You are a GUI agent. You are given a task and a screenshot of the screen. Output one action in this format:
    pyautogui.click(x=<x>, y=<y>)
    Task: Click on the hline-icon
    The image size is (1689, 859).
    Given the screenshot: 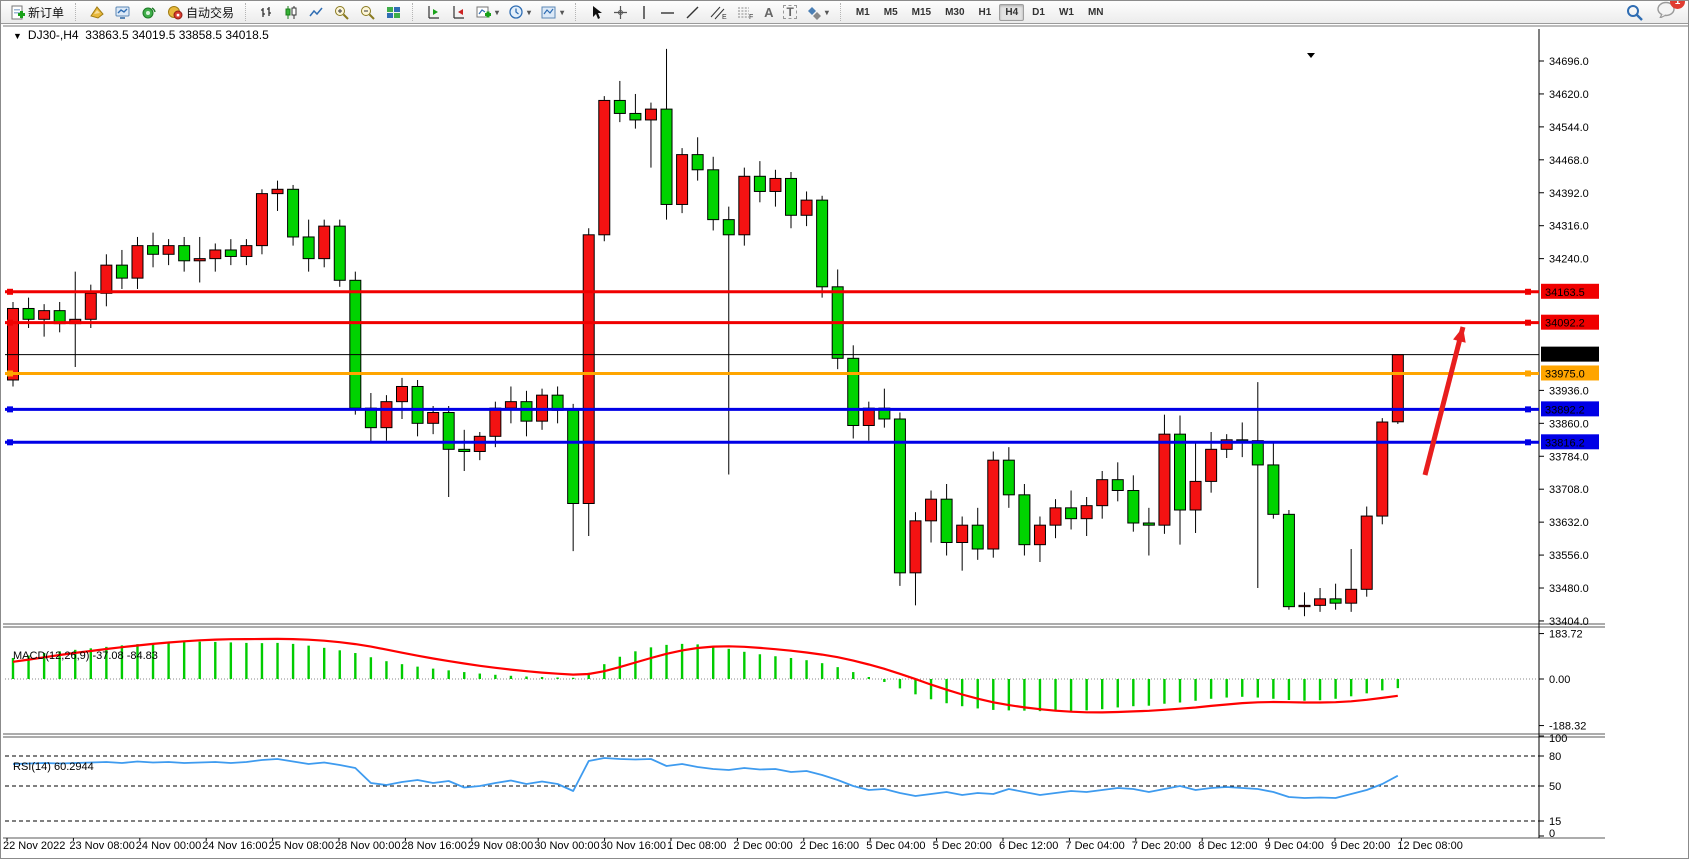 What is the action you would take?
    pyautogui.click(x=668, y=12)
    